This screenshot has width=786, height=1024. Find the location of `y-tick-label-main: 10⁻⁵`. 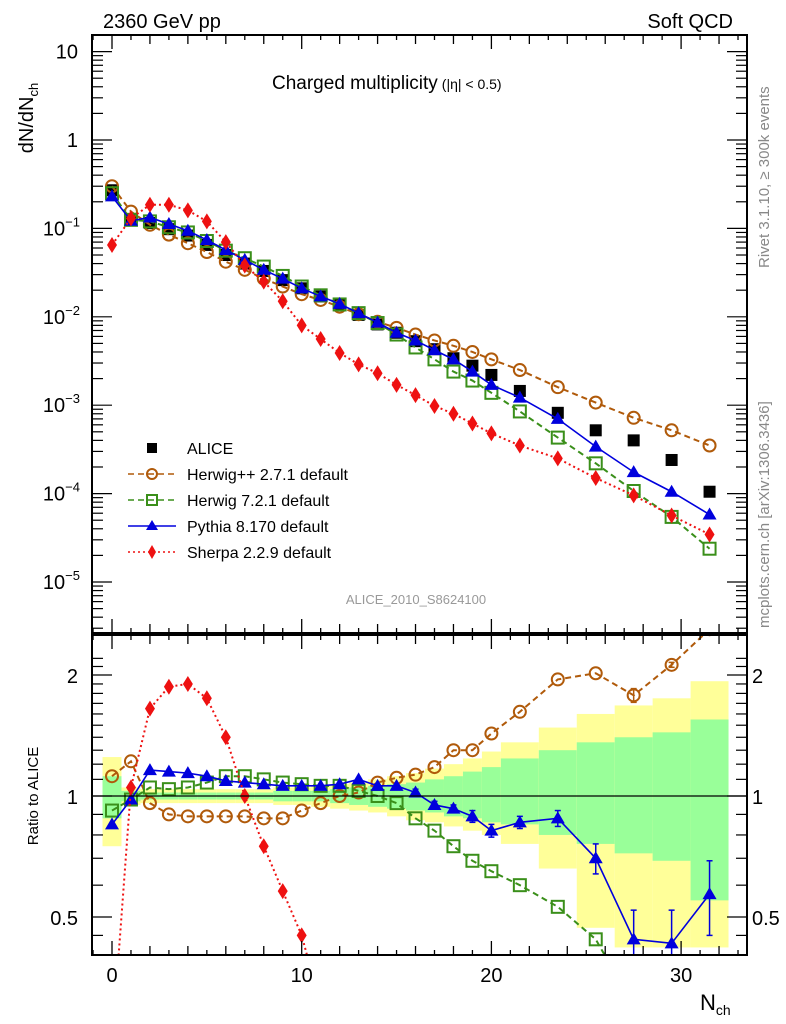

y-tick-label-main: 10⁻⁵ is located at coordinates (61, 581).